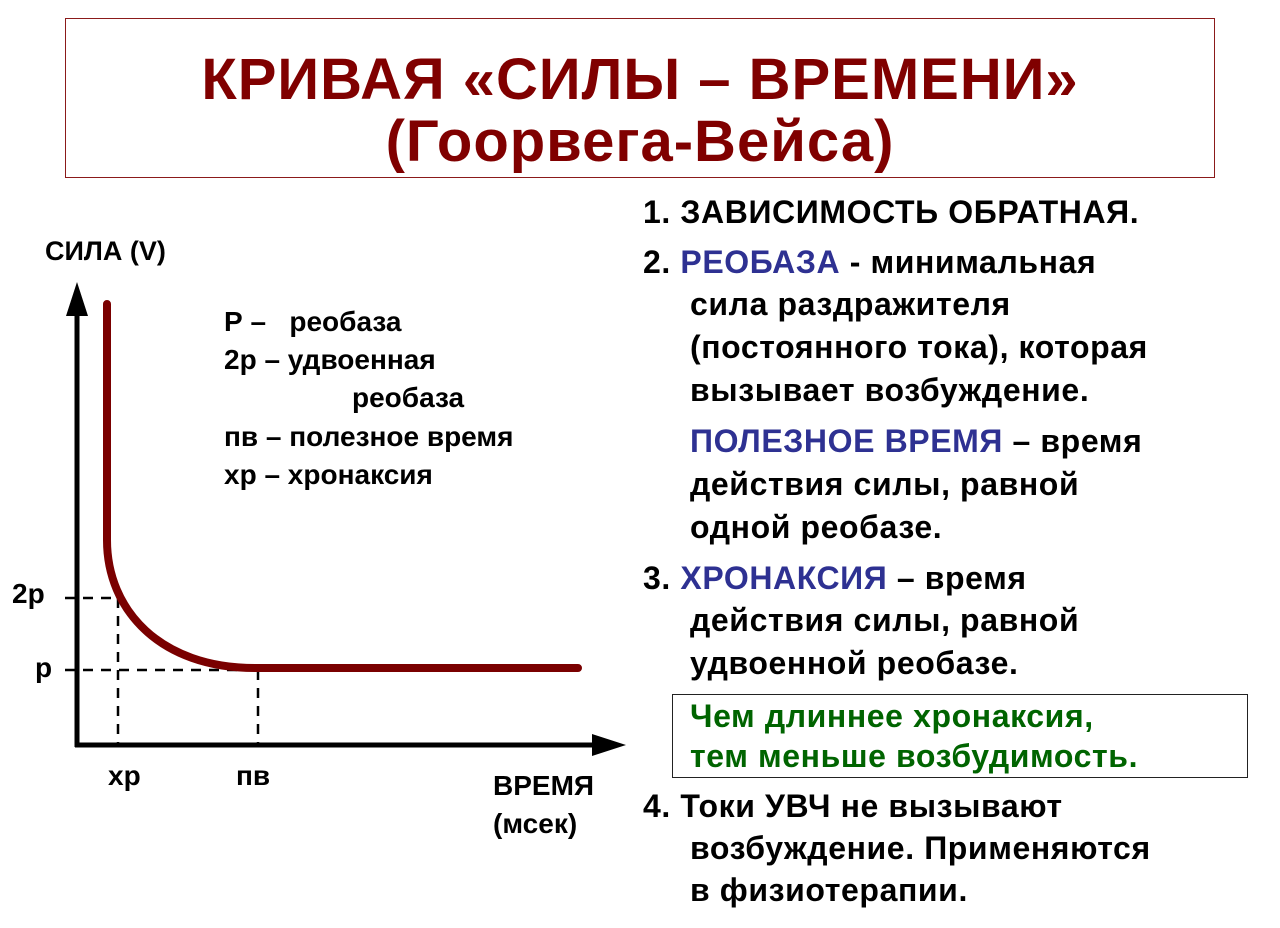  I want to click on note-box, so click(960, 736).